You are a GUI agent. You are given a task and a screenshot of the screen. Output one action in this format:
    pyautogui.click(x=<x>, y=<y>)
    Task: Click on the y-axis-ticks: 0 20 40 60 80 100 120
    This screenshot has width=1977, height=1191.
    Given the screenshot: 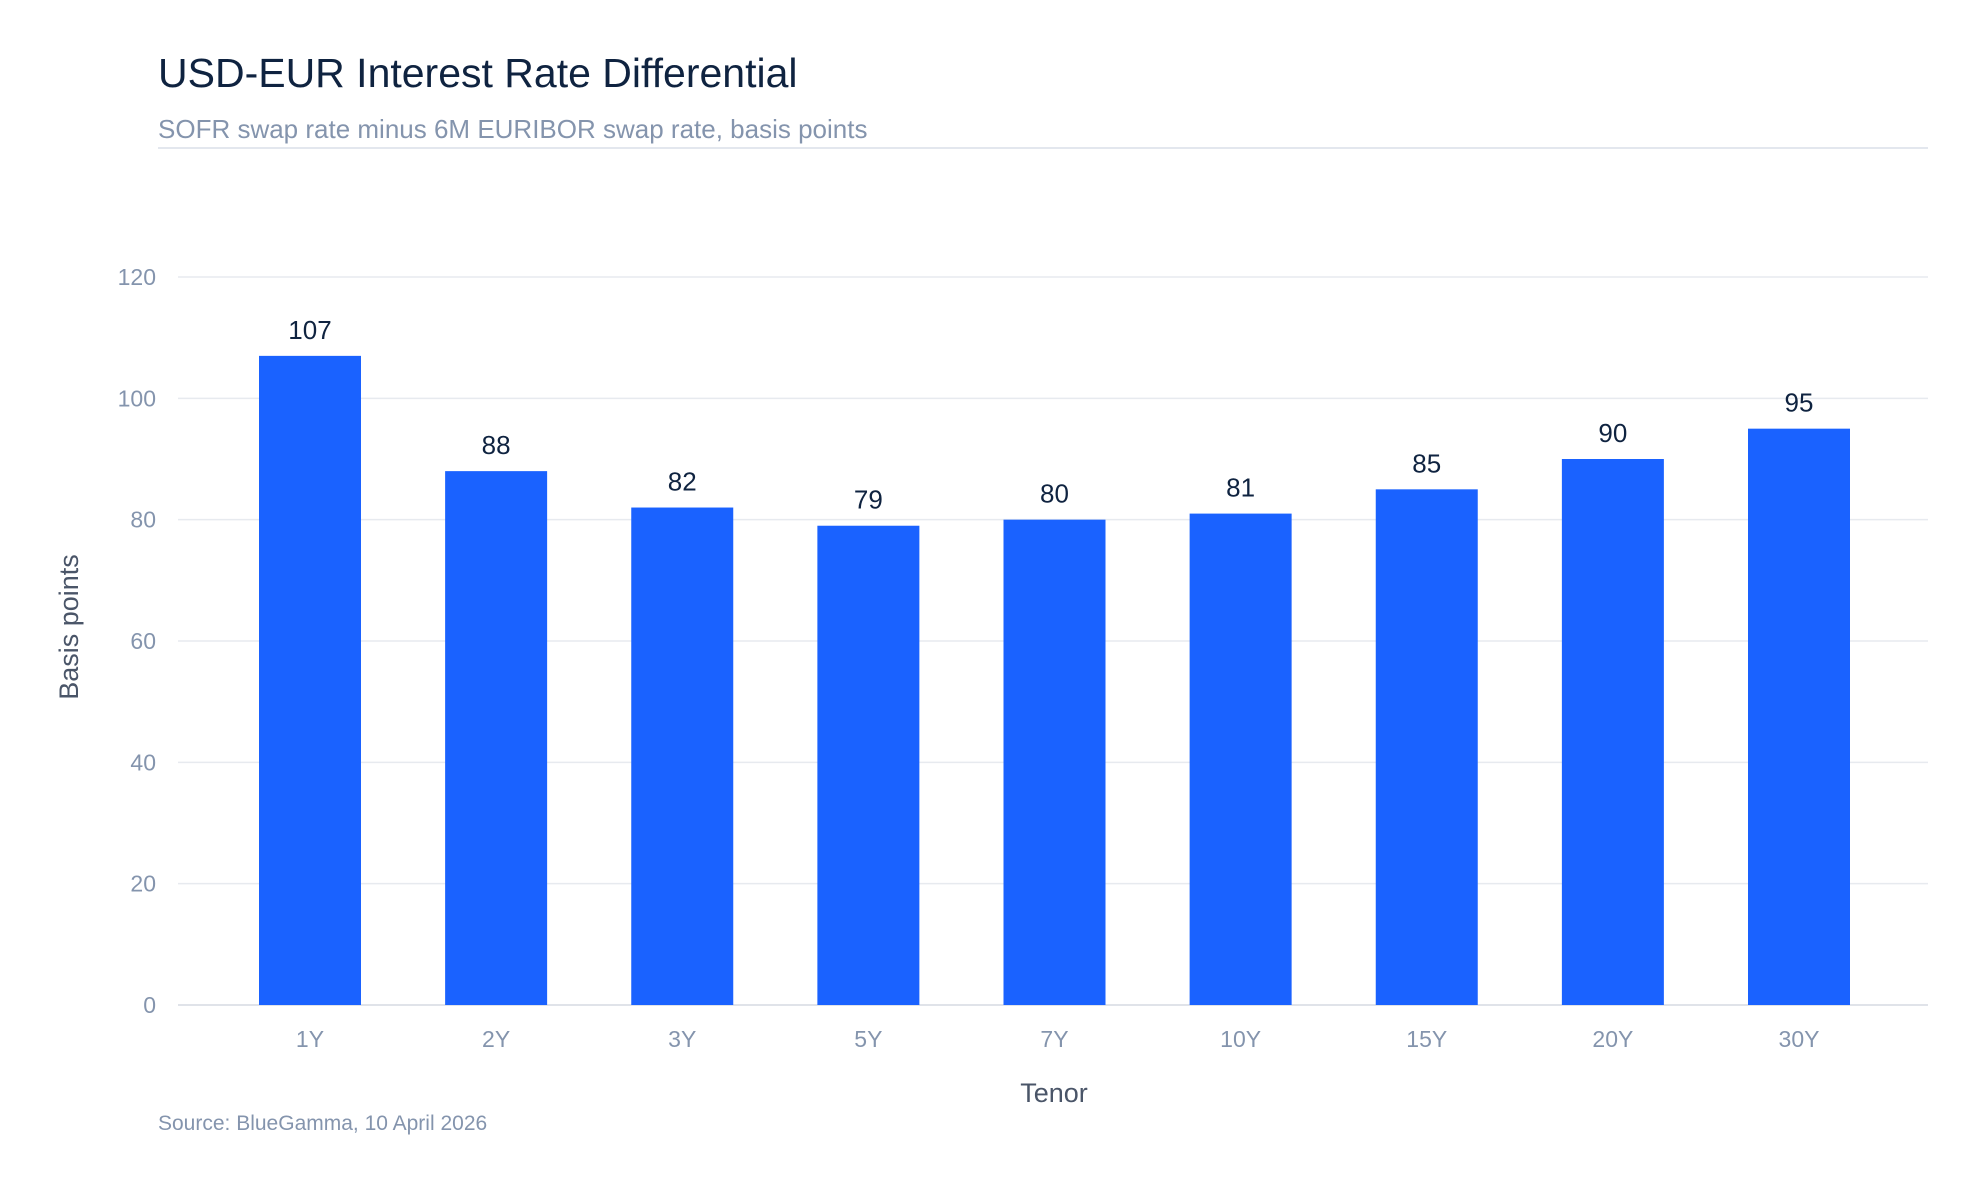 What is the action you would take?
    pyautogui.click(x=137, y=641)
    